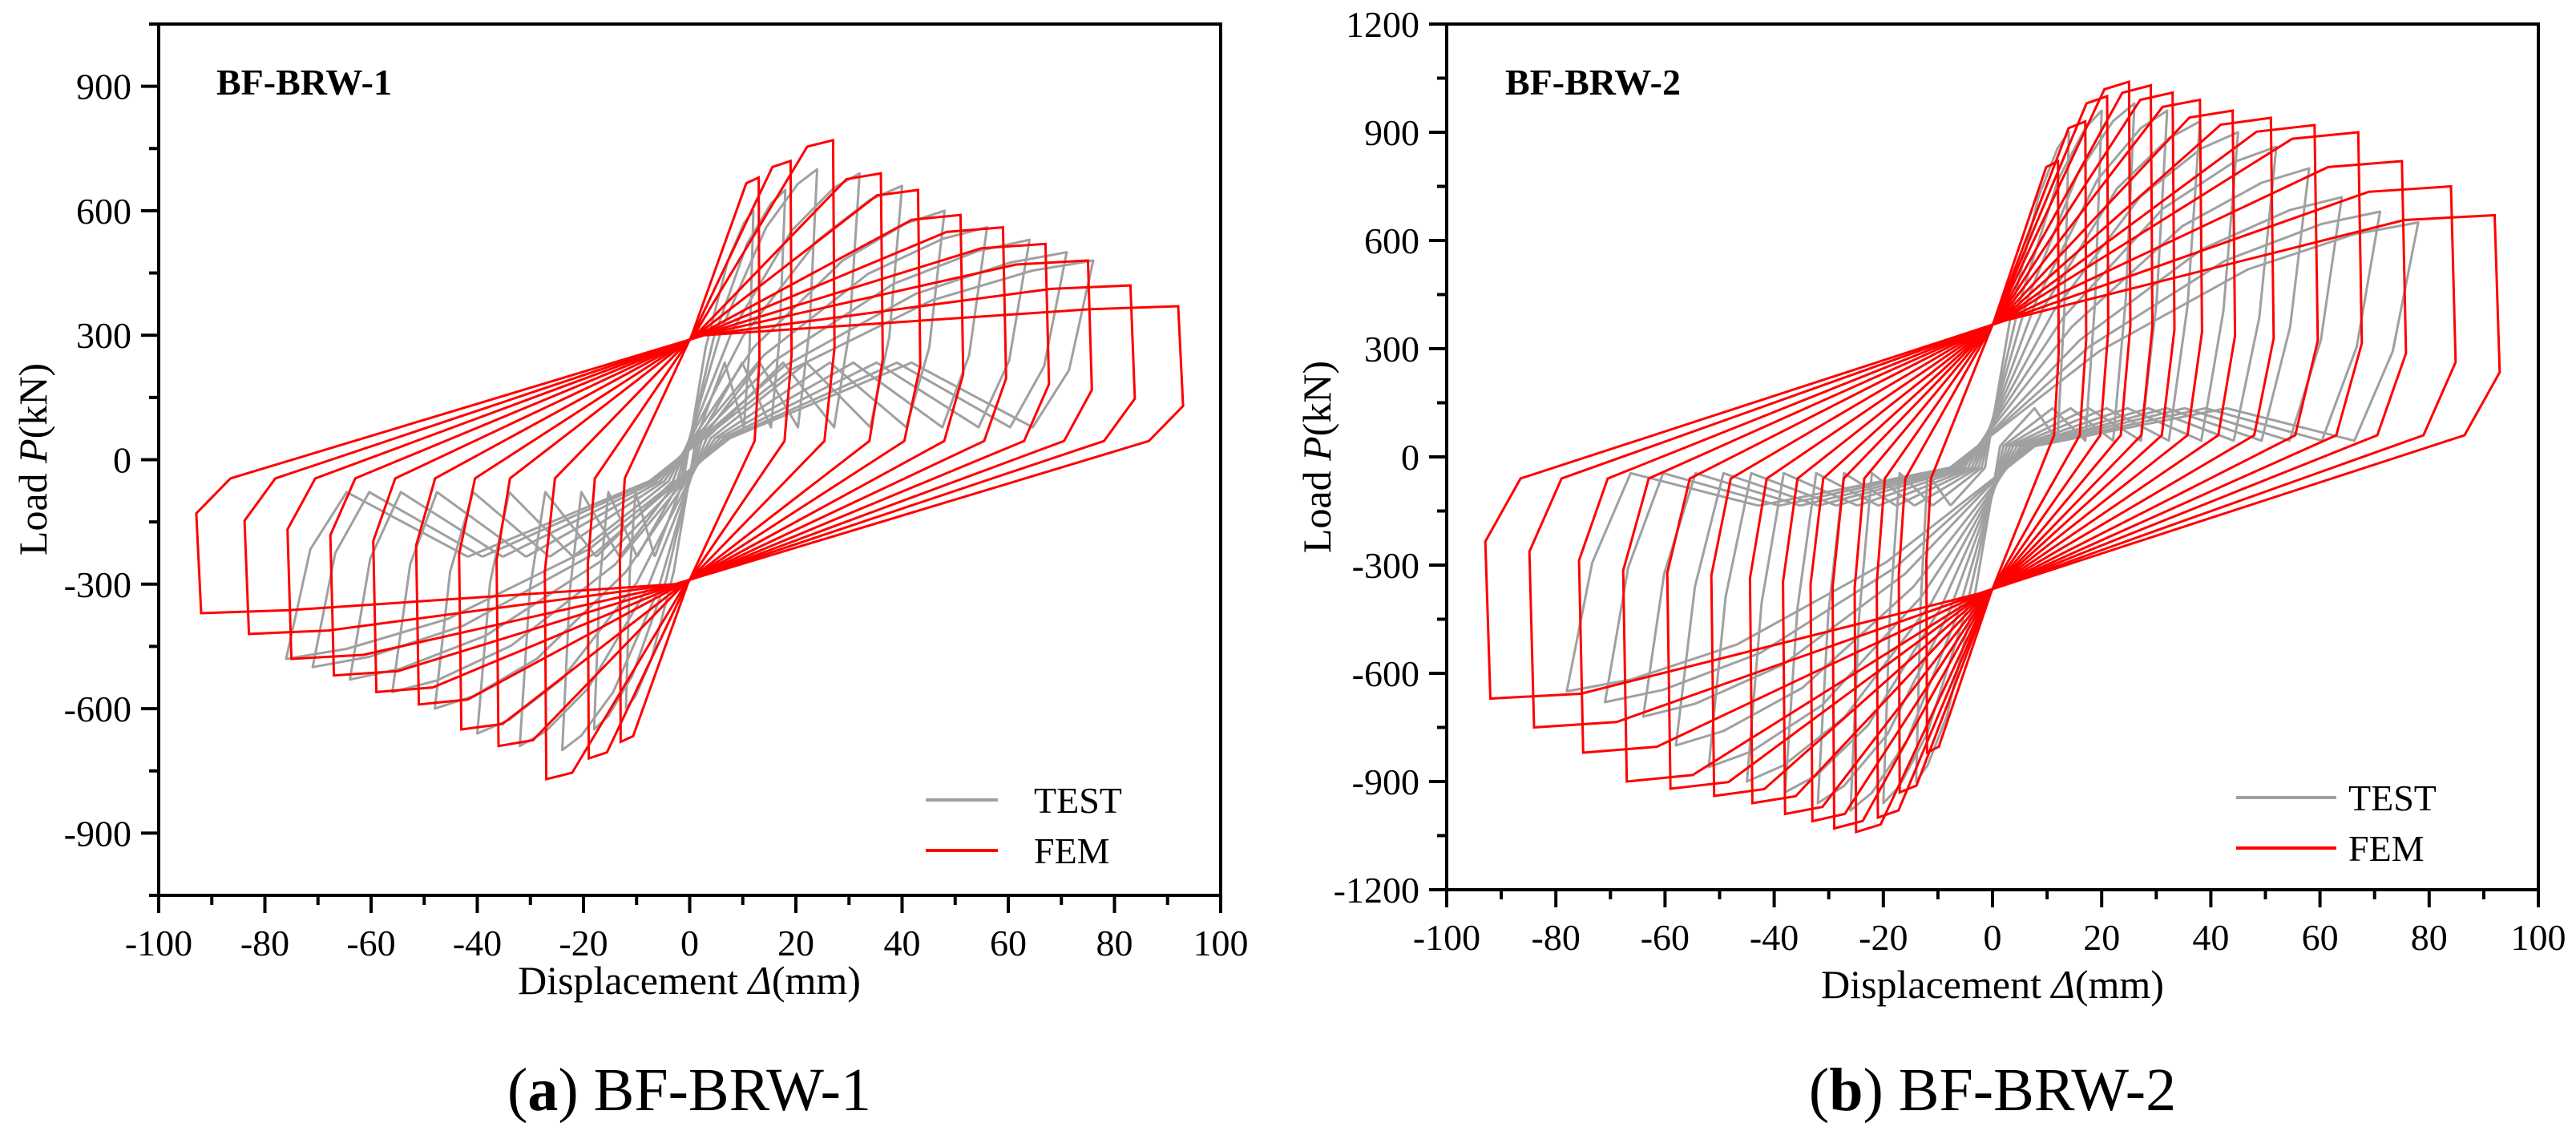 This screenshot has width=2576, height=1131. I want to click on x-tick-label-a-10: 100, so click(1221, 943).